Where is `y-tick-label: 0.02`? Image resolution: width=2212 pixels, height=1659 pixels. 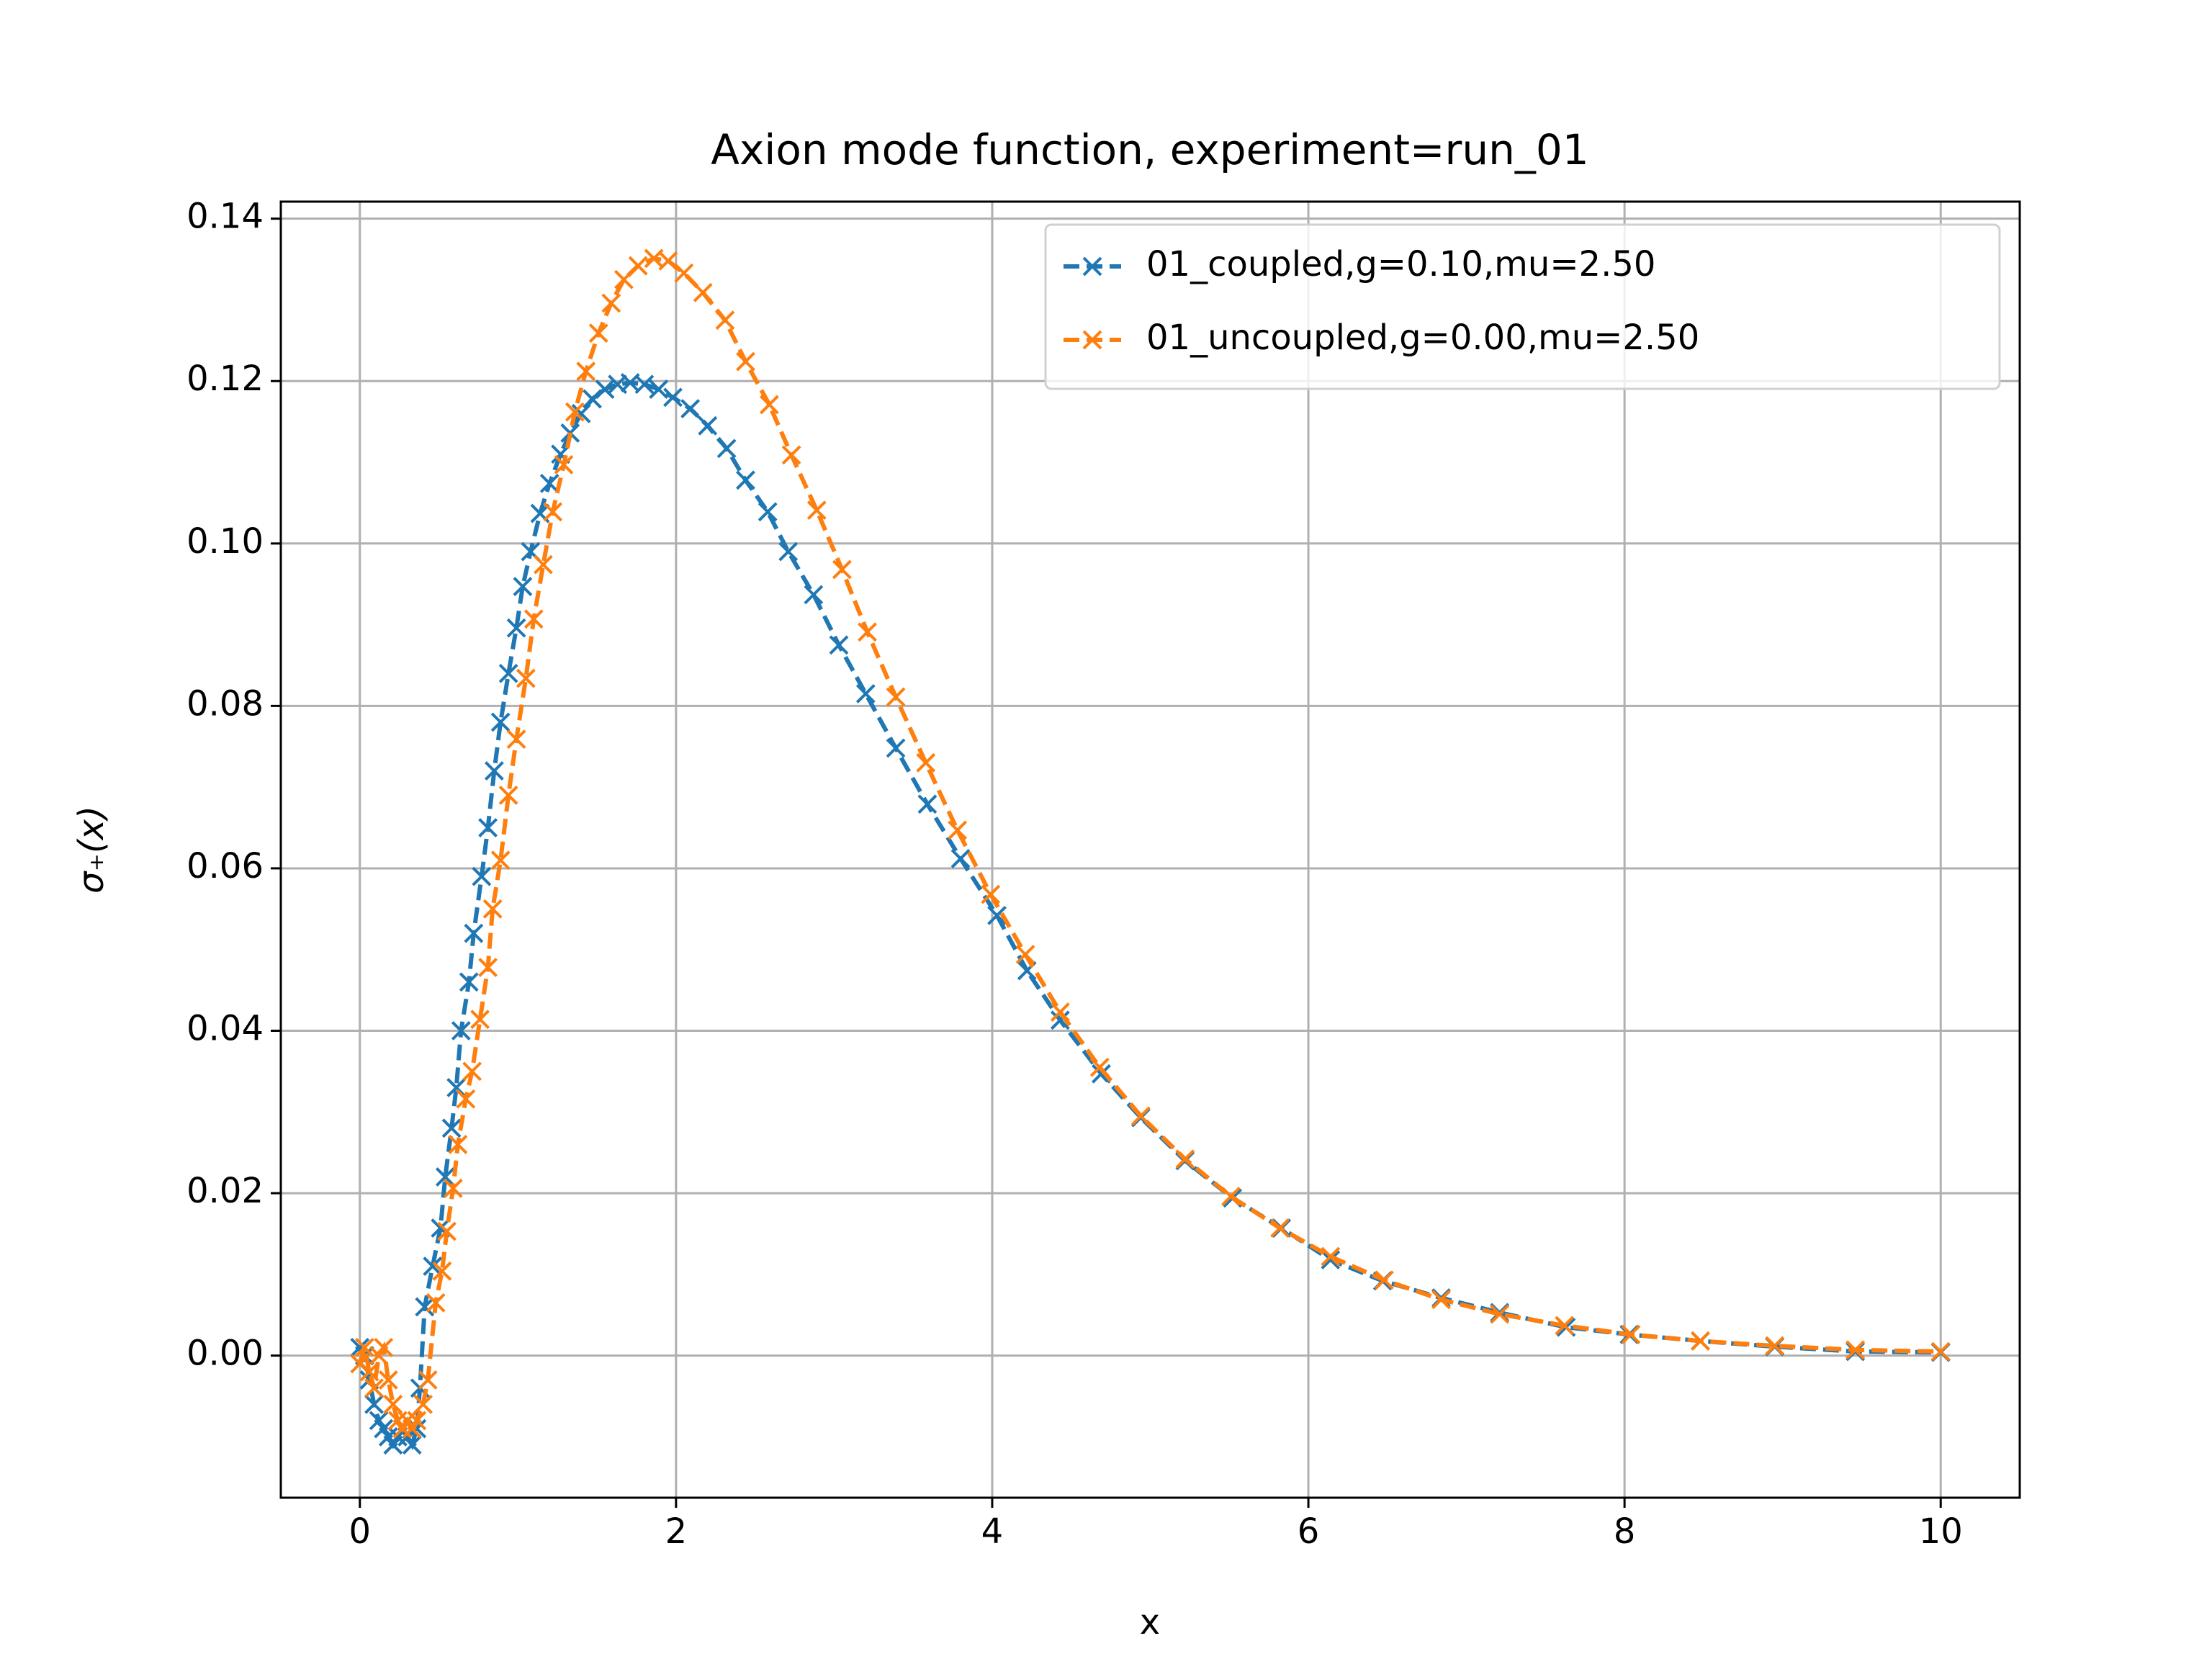
y-tick-label: 0.02 is located at coordinates (225, 1191).